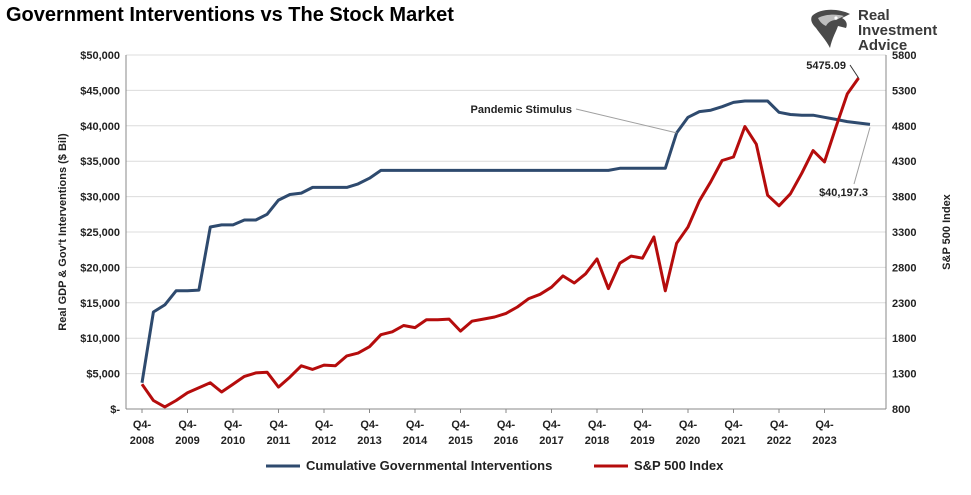 The width and height of the screenshot is (971, 495). What do you see at coordinates (904, 339) in the screenshot?
I see `y-right-tick-label: 1800` at bounding box center [904, 339].